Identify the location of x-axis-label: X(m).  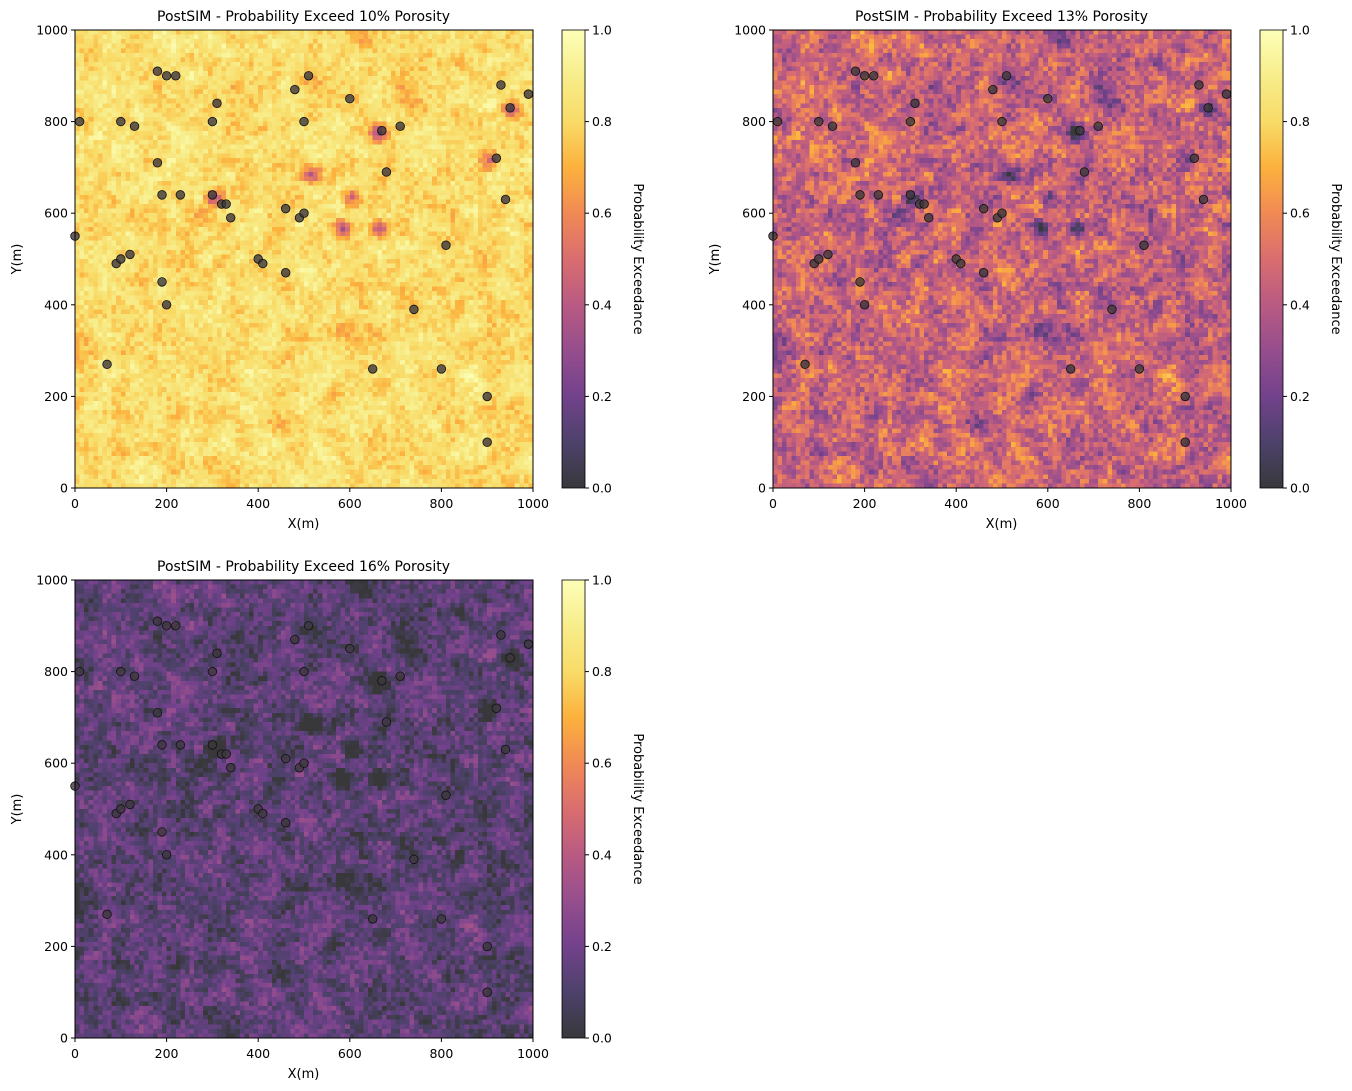
(304, 524).